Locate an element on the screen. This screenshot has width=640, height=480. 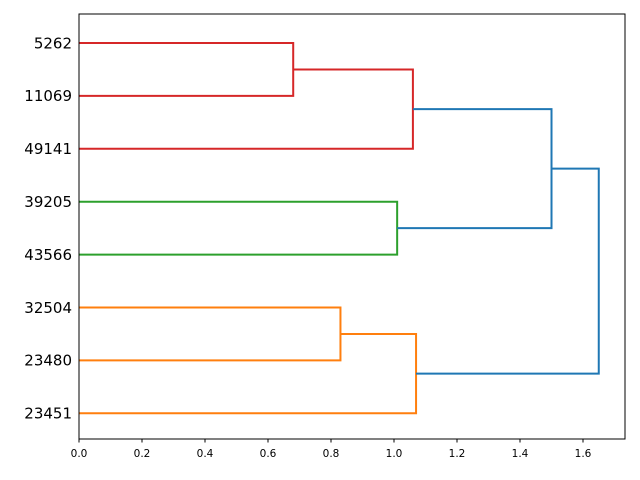
x-tick-label: 0.8 is located at coordinates (331, 454).